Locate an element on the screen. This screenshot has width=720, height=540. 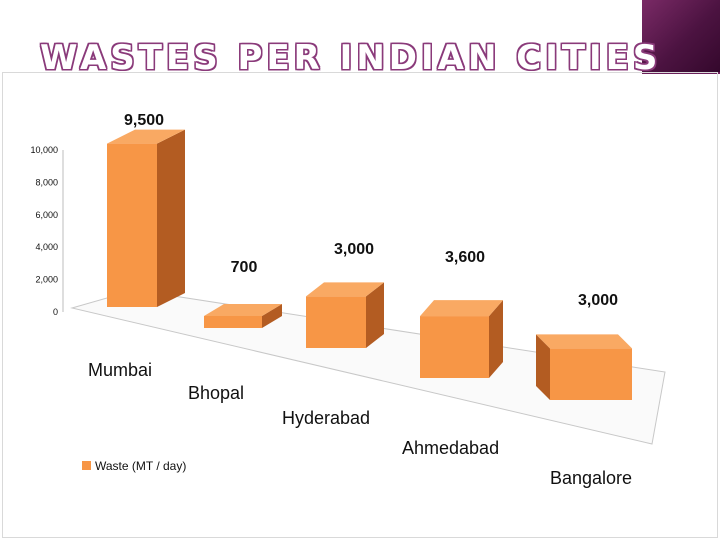
y-tick-label: 2,000 is located at coordinates (46, 280).